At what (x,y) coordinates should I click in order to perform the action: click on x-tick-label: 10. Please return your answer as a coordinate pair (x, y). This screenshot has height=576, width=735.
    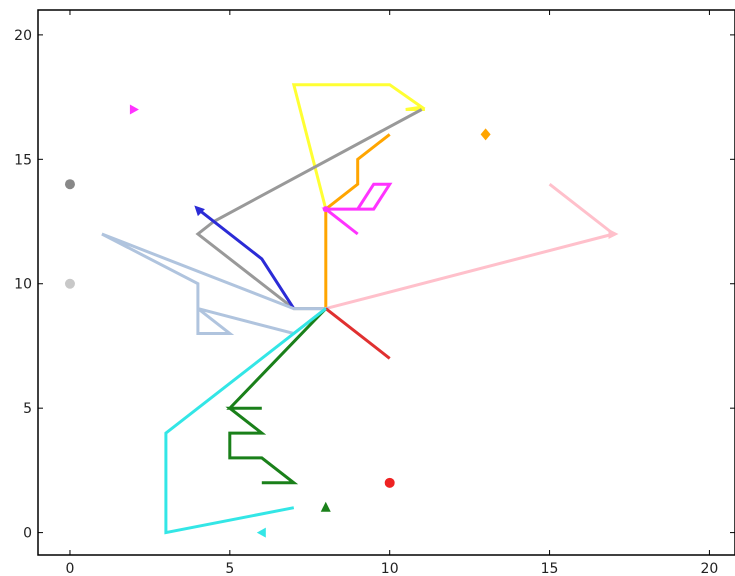
    Looking at the image, I should click on (390, 568).